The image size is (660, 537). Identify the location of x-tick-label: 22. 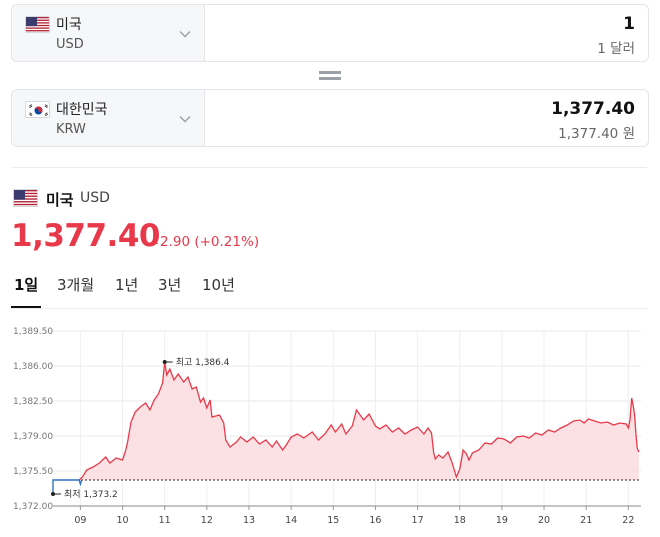
(628, 520).